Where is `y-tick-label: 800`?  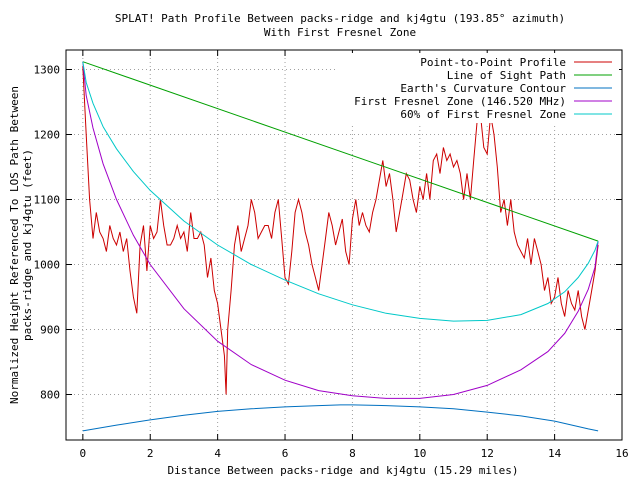 y-tick-label: 800 is located at coordinates (50, 395).